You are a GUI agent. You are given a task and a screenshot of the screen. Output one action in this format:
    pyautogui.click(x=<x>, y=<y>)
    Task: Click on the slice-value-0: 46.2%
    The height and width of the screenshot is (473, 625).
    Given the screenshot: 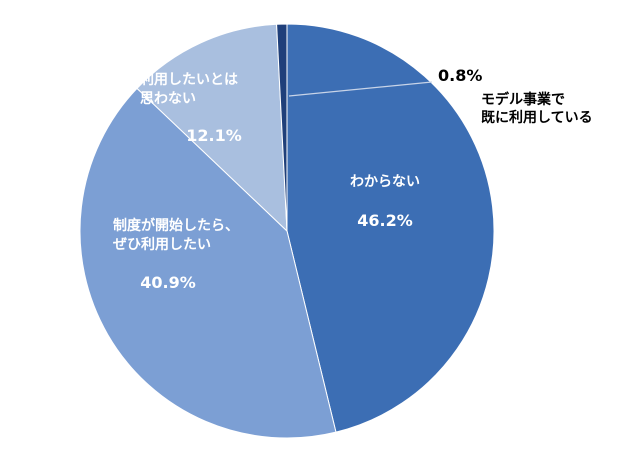 What is the action you would take?
    pyautogui.click(x=385, y=220)
    